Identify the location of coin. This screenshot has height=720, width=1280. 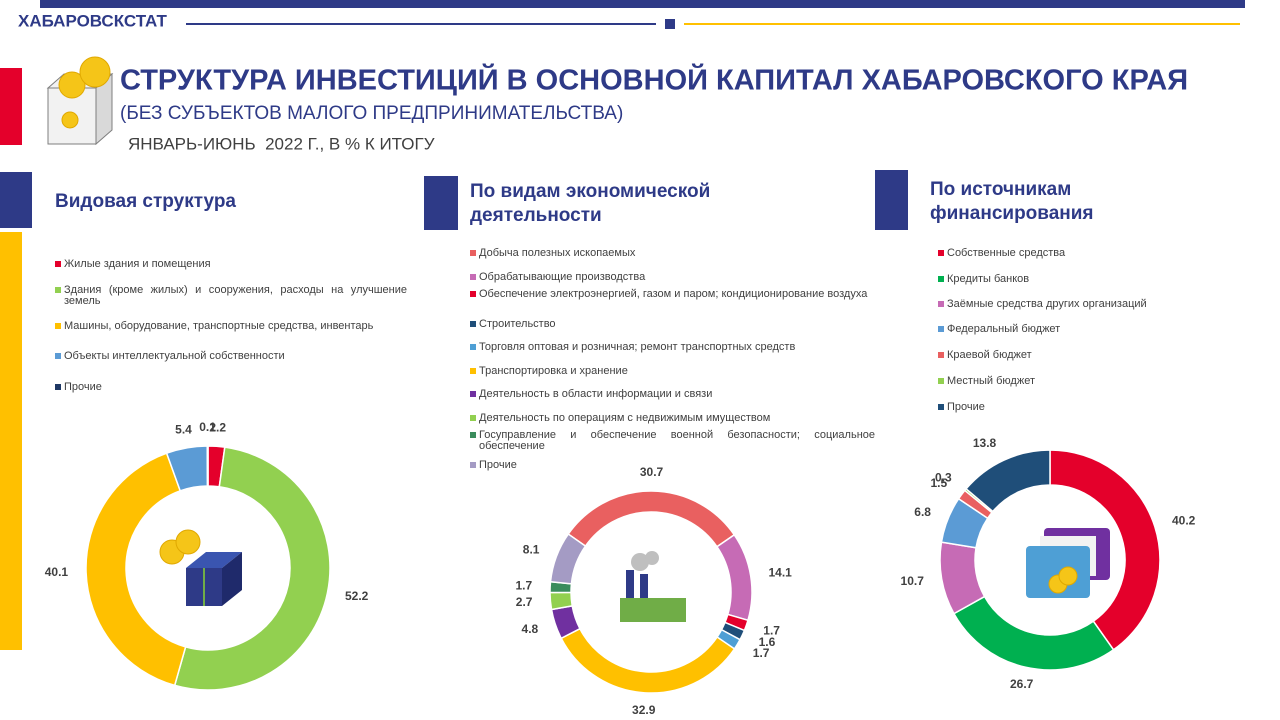
(188, 542).